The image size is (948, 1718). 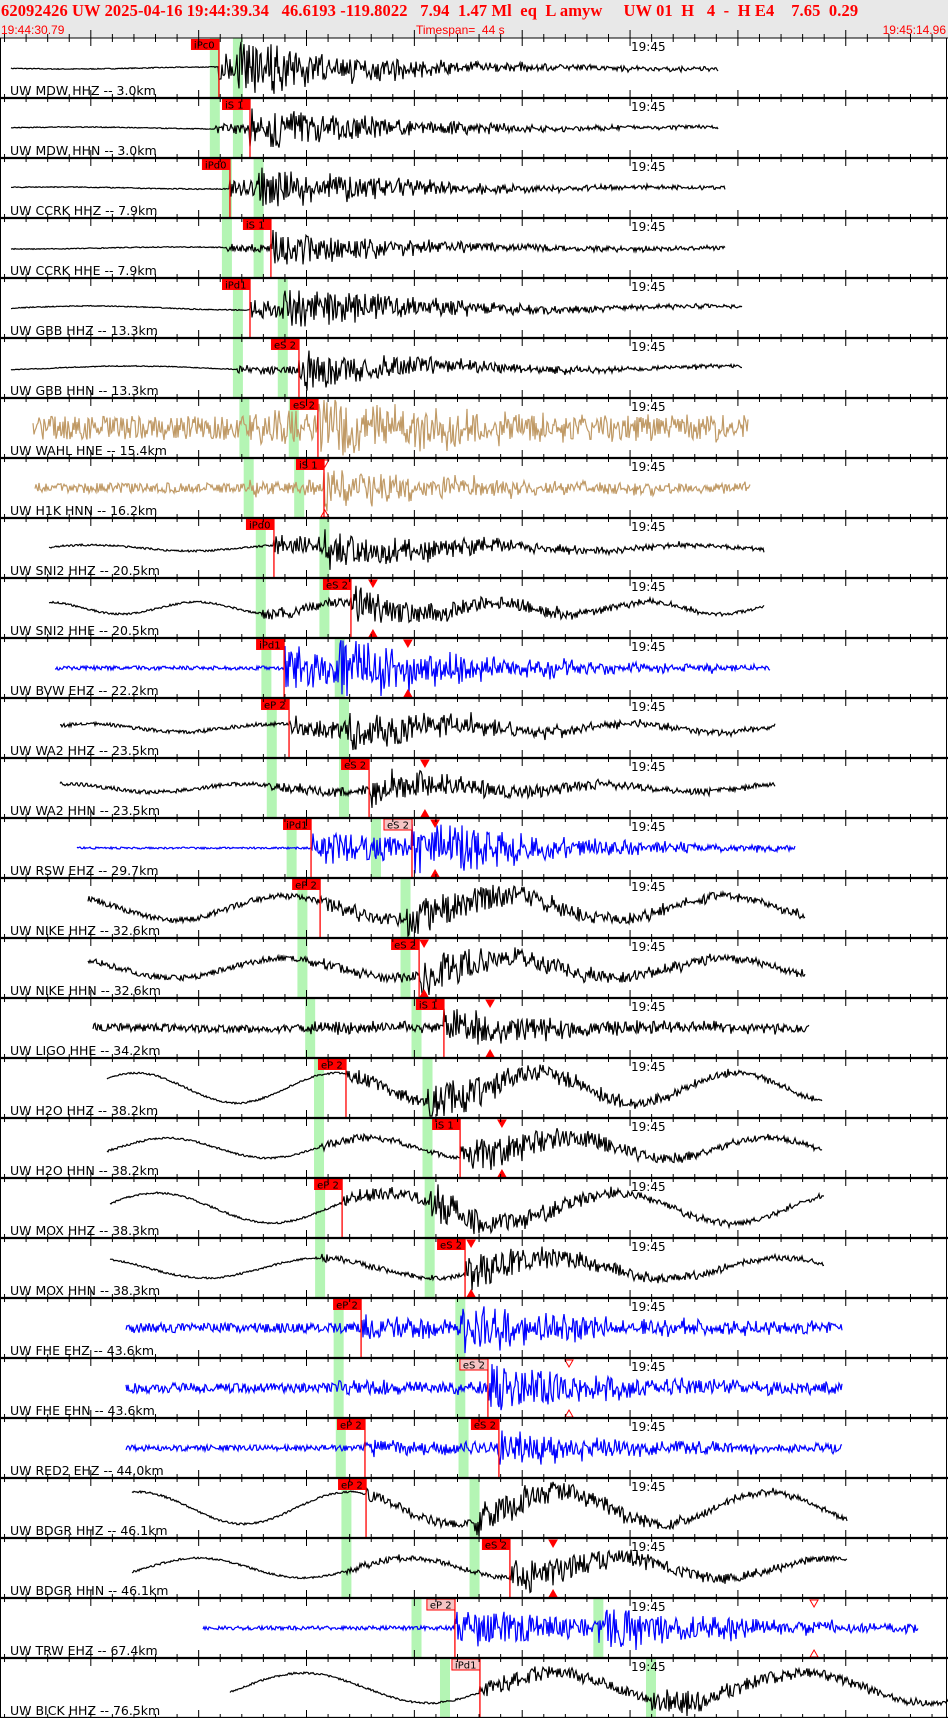 I want to click on station-label: UW WA2 HHN -- 23.5km, so click(x=85, y=810).